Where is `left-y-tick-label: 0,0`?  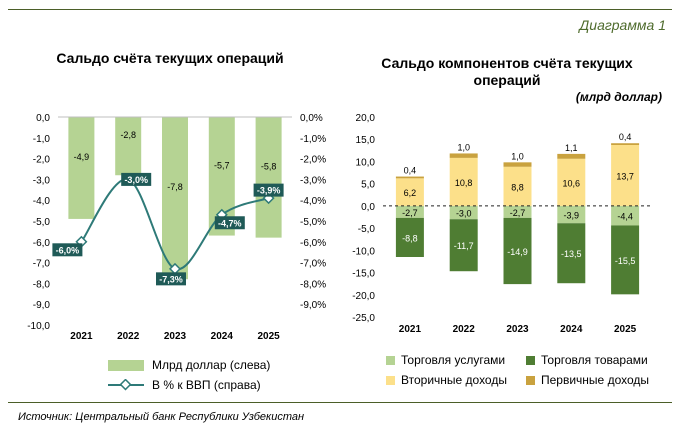
left-y-tick-label: 0,0 is located at coordinates (43, 118).